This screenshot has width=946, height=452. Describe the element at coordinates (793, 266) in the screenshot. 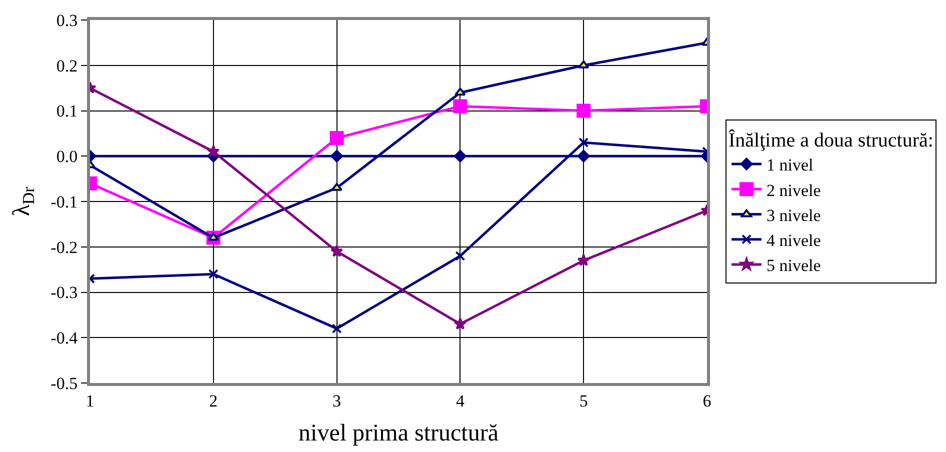

I see `legend-label: 5 nivele` at that location.